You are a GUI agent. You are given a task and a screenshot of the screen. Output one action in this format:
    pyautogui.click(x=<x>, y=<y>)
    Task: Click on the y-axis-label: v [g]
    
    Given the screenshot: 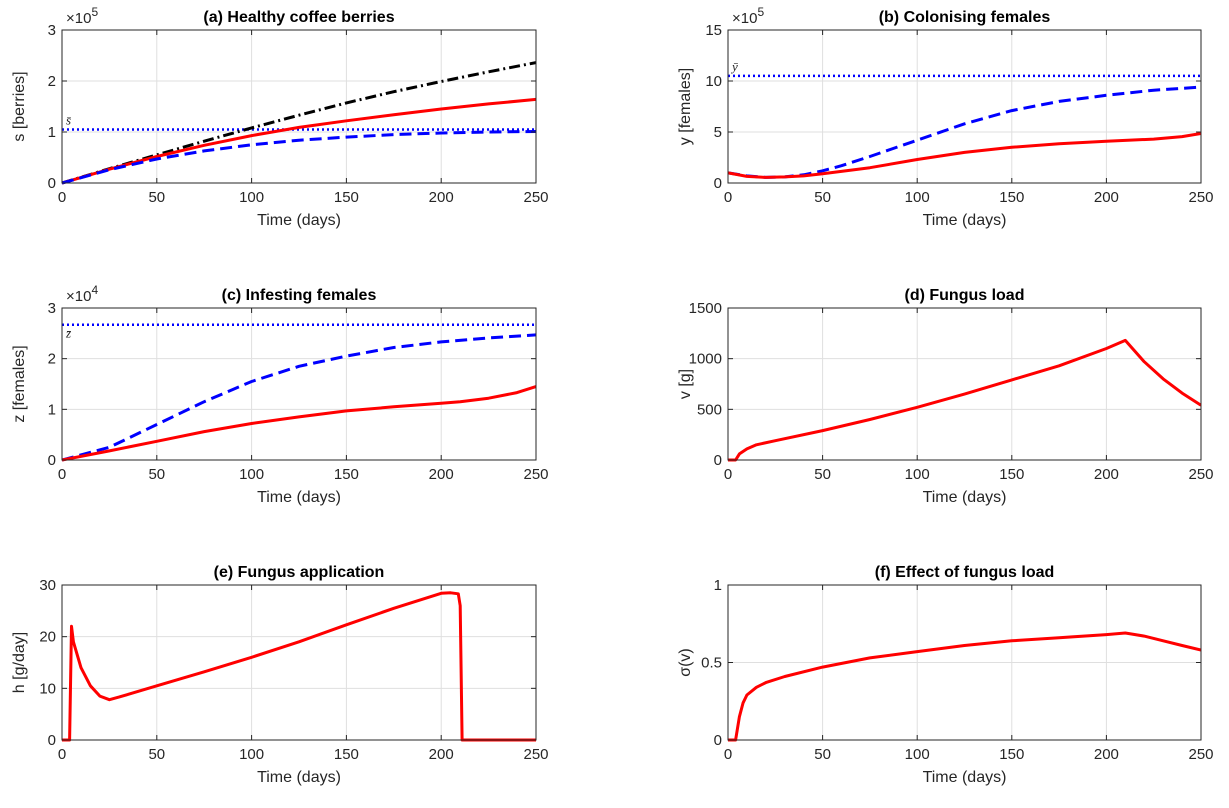 What is the action you would take?
    pyautogui.click(x=685, y=384)
    